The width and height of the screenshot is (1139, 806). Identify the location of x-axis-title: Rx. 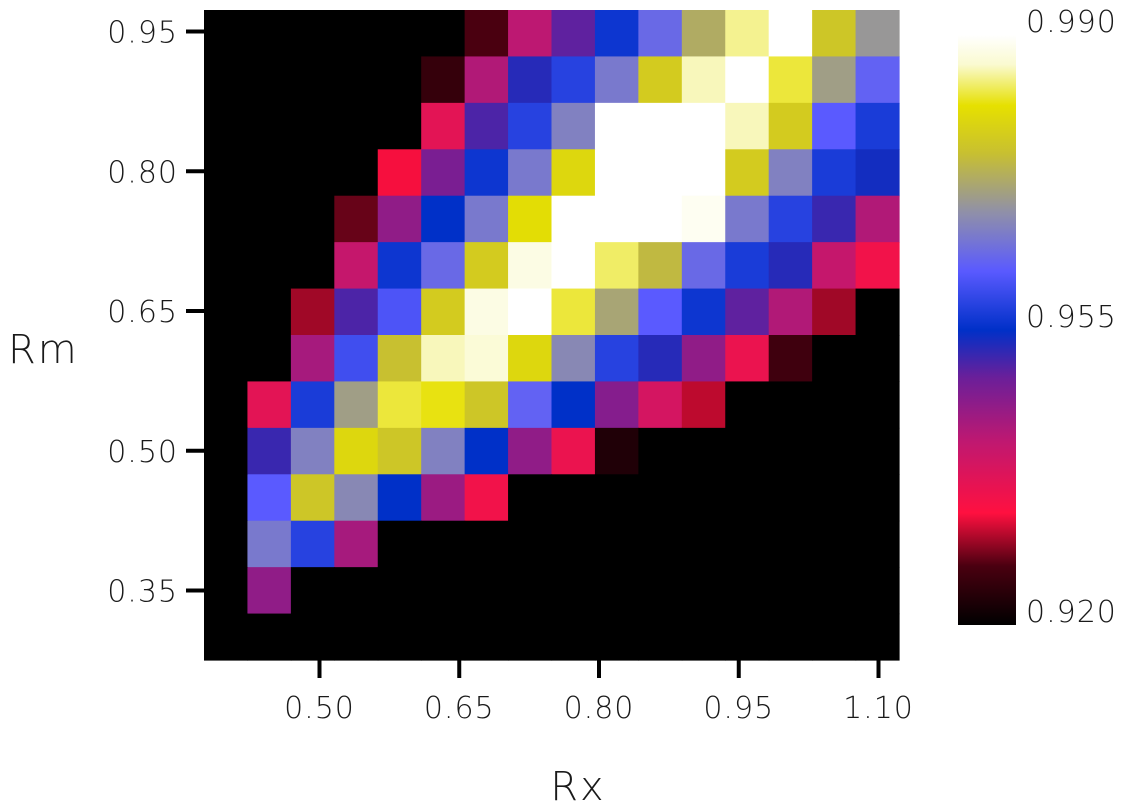
(577, 785).